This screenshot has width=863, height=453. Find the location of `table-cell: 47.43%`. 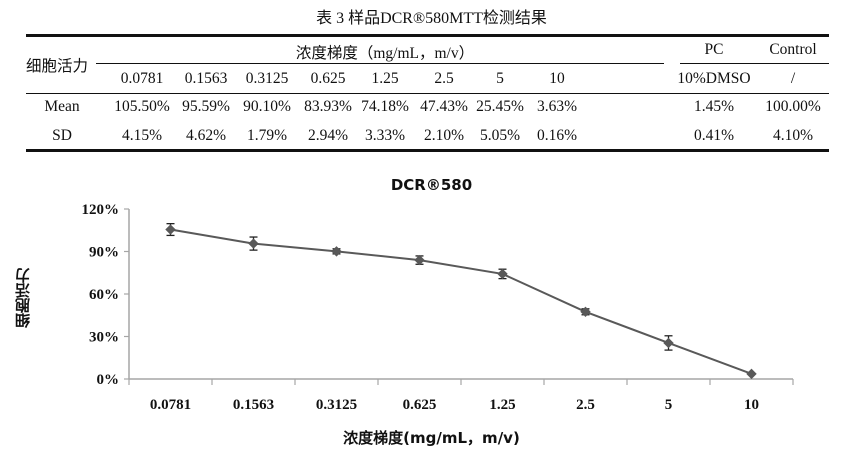

table-cell: 47.43% is located at coordinates (444, 106).